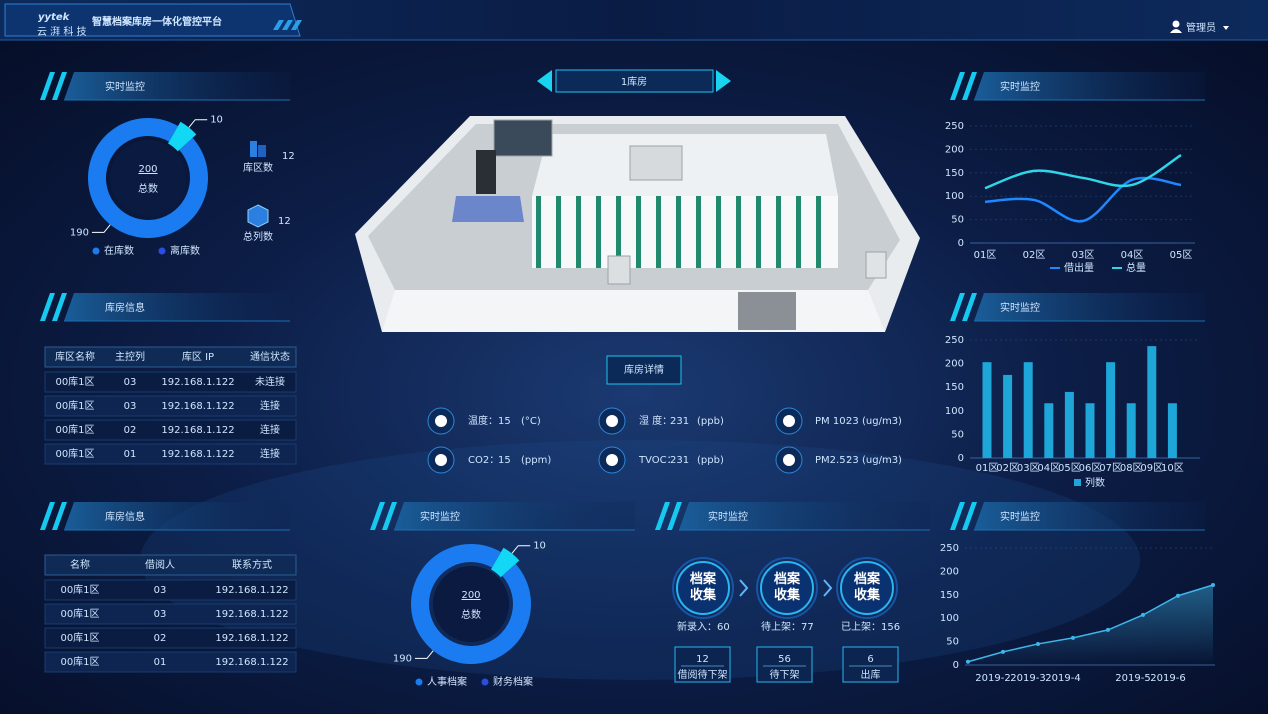  What do you see at coordinates (74, 405) in the screenshot?
I see `table-cell: 00库1区` at bounding box center [74, 405].